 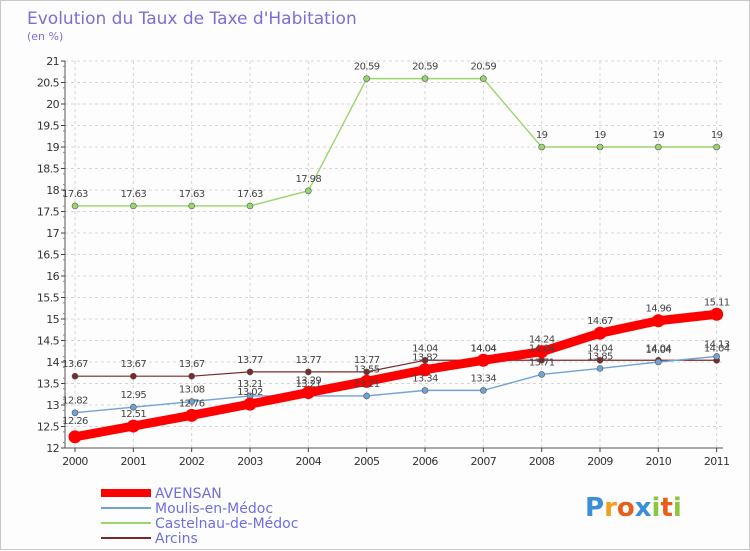 I want to click on y-tick-label: 15.5, so click(x=48, y=298).